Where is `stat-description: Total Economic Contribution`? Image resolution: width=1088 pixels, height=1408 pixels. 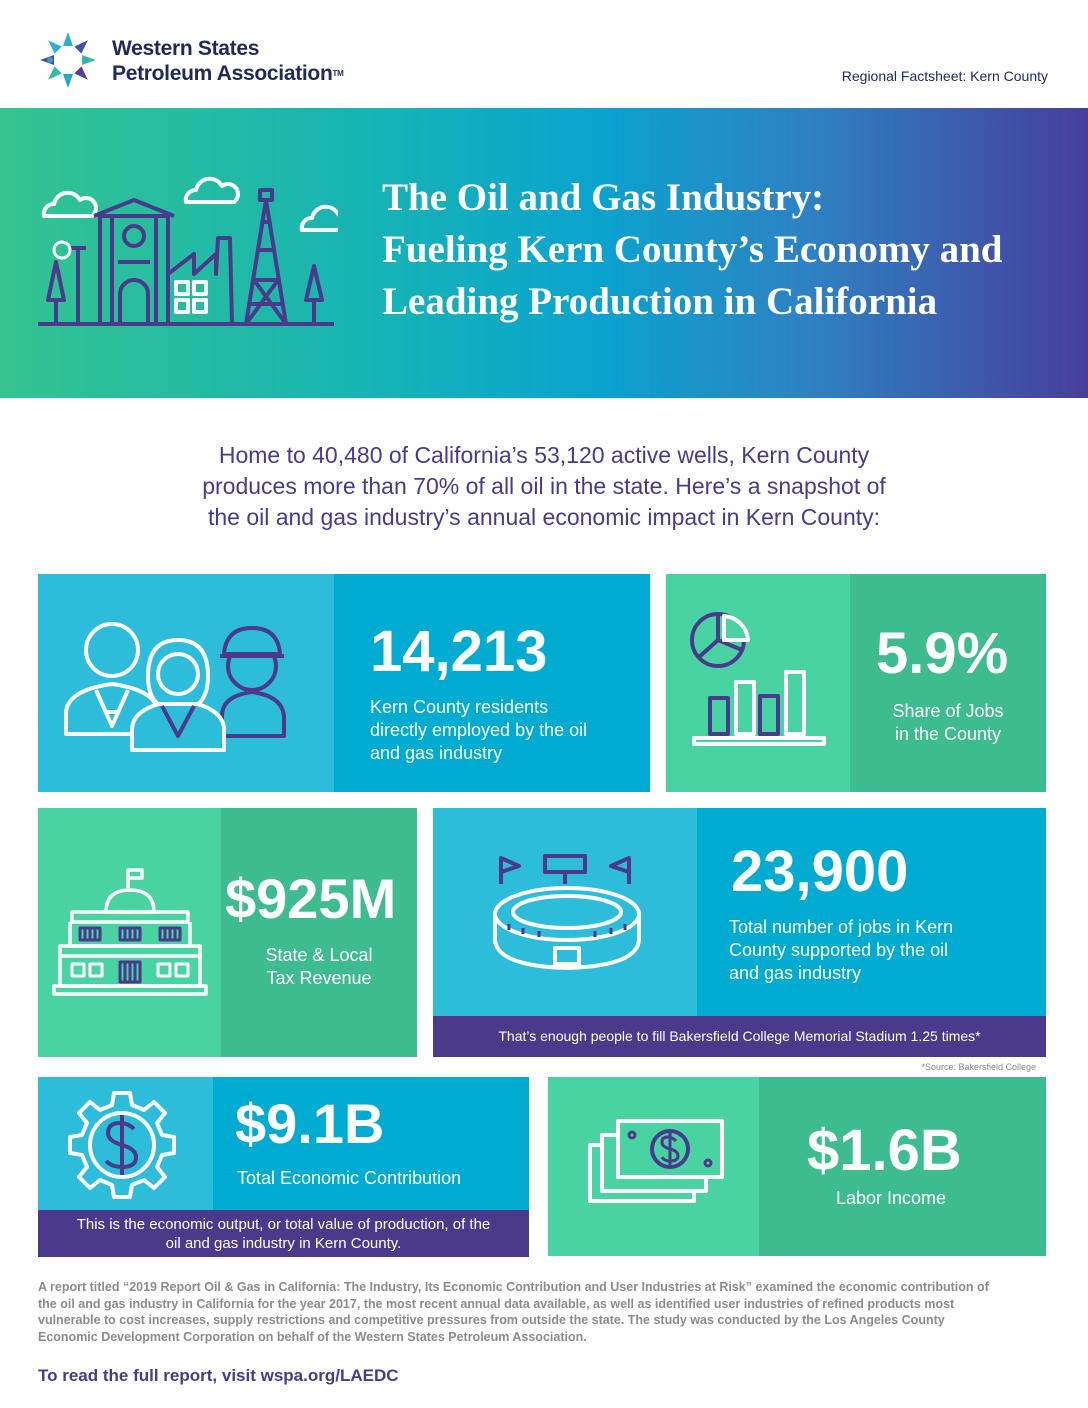
stat-description: Total Economic Contribution is located at coordinates (349, 1178).